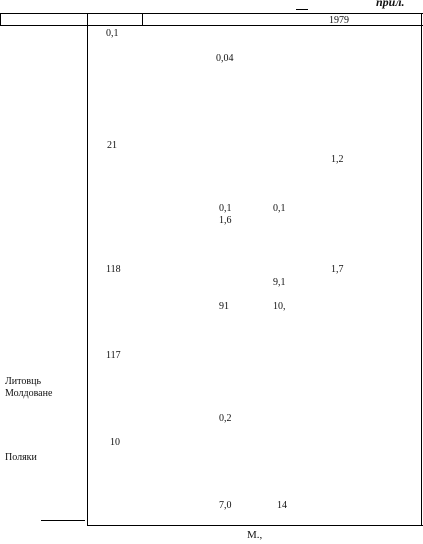 Image resolution: width=423 pixels, height=544 pixels. What do you see at coordinates (225, 418) in the screenshot?
I see `cell-value: 0,2` at bounding box center [225, 418].